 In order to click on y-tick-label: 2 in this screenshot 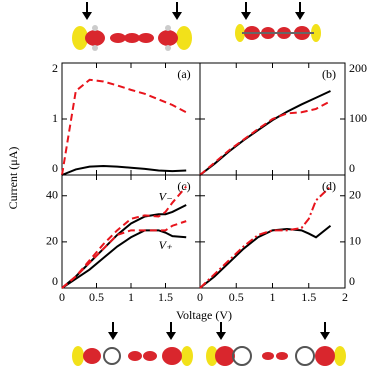, I will do `click(55, 68)`.